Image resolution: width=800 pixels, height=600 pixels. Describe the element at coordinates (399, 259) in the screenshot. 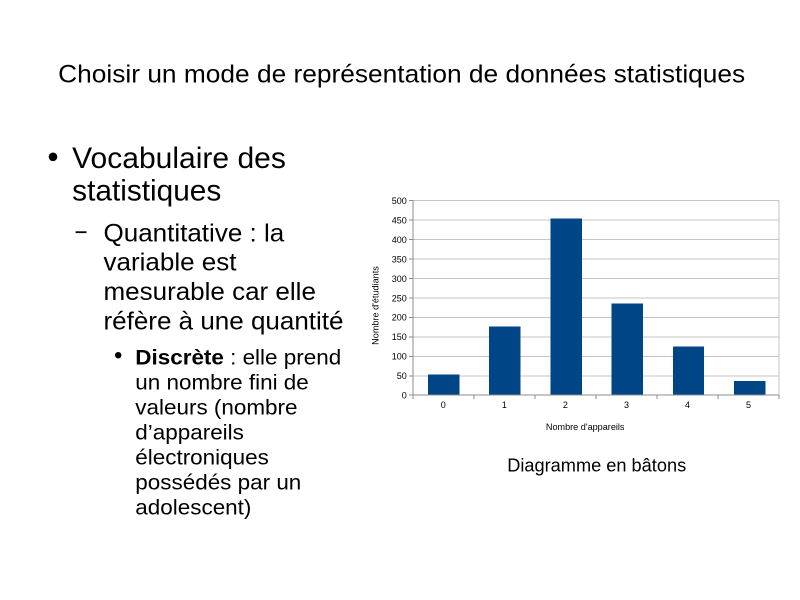

I see `svg-text: 350` at that location.